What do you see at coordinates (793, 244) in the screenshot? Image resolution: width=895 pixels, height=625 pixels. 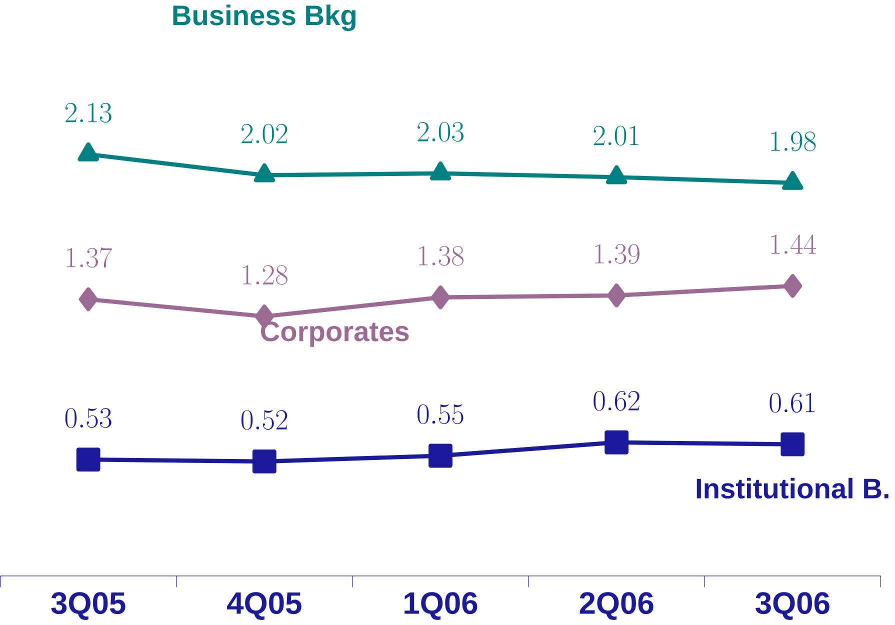 I see `data-label: 1 .44` at bounding box center [793, 244].